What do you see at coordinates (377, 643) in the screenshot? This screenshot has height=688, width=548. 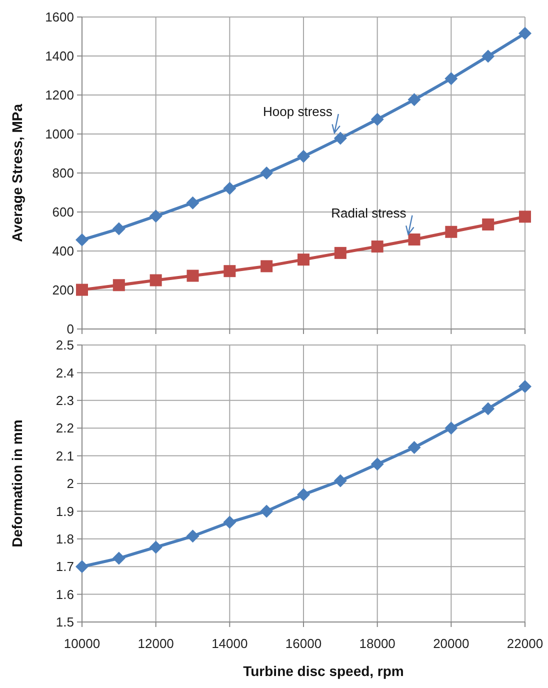 I see `x-tick-label: 18000` at bounding box center [377, 643].